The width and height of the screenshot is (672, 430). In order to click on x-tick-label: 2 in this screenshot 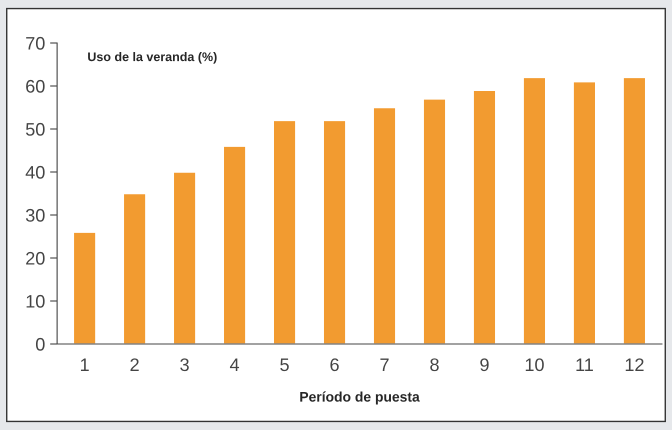, I will do `click(134, 364)`.